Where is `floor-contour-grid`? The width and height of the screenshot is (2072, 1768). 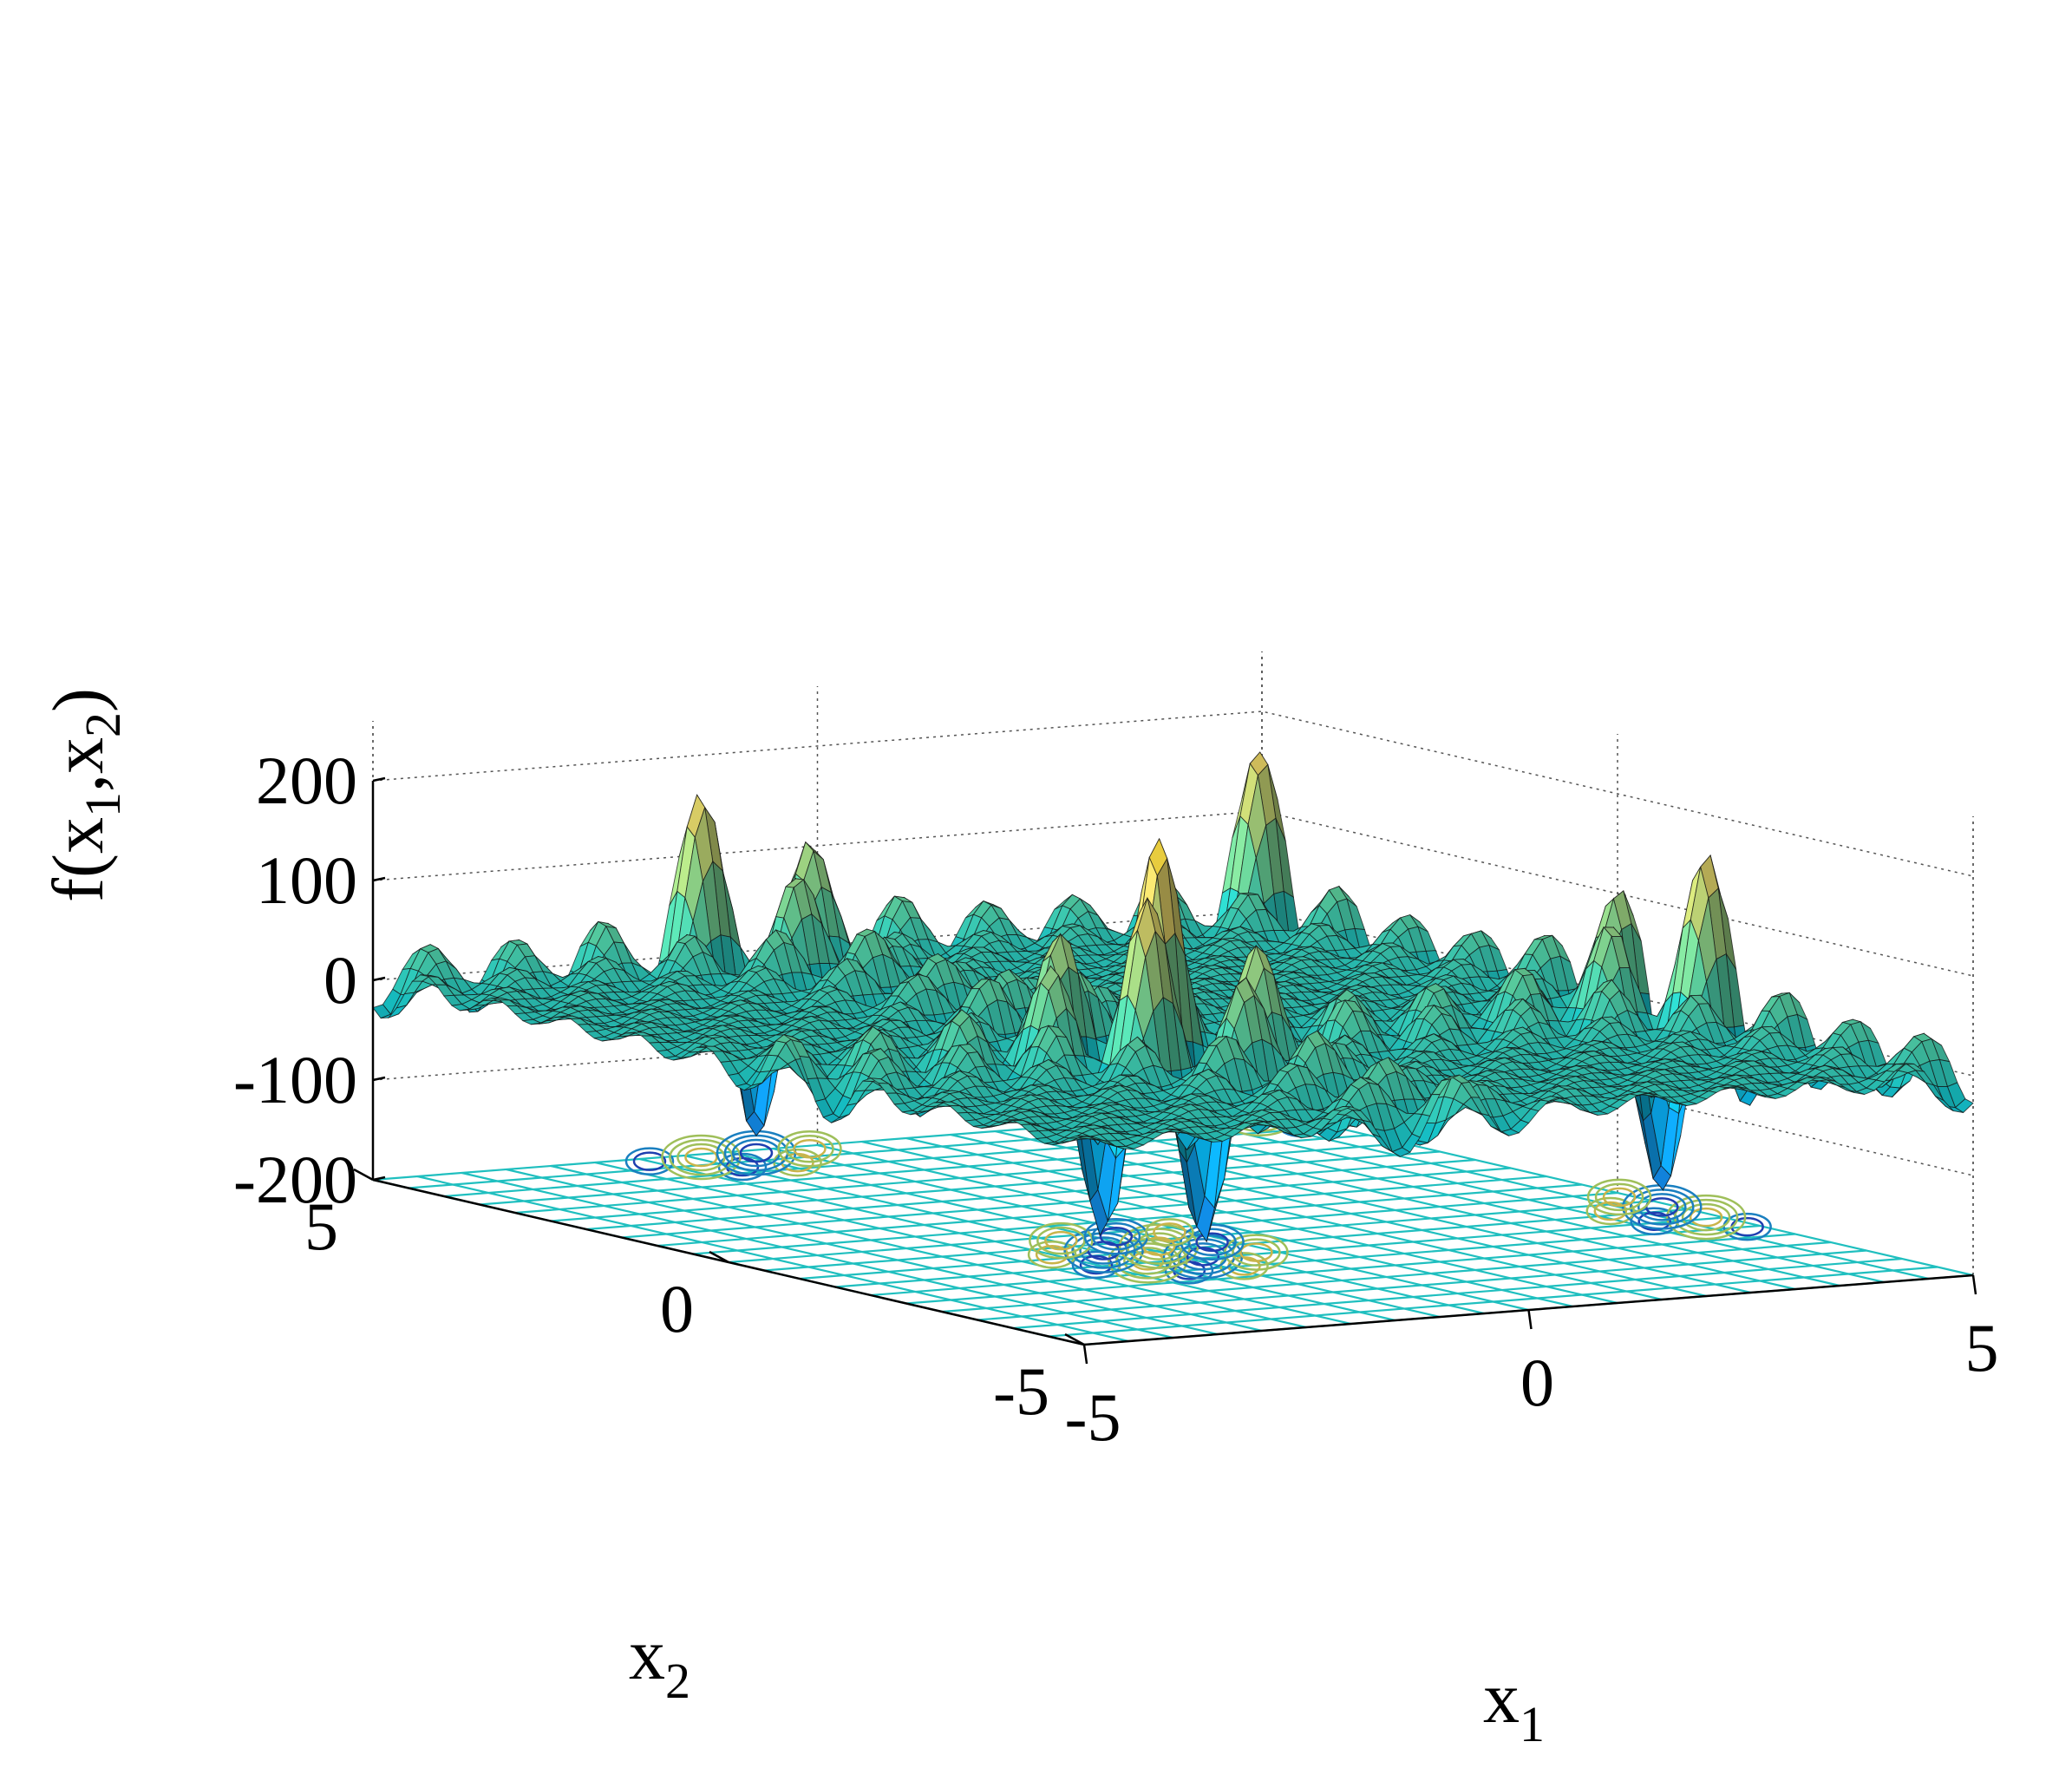 floor-contour-grid is located at coordinates (1173, 1227).